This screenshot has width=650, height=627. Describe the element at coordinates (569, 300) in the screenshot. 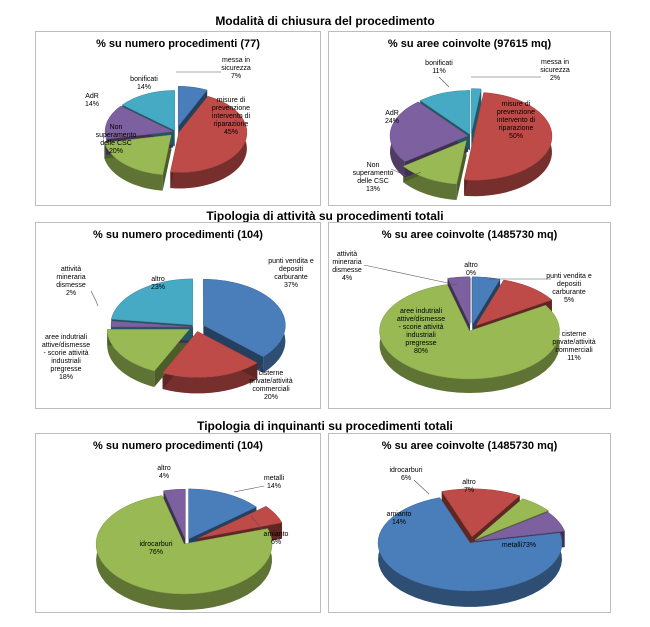

I see `value-punti-vendita: 5%` at that location.